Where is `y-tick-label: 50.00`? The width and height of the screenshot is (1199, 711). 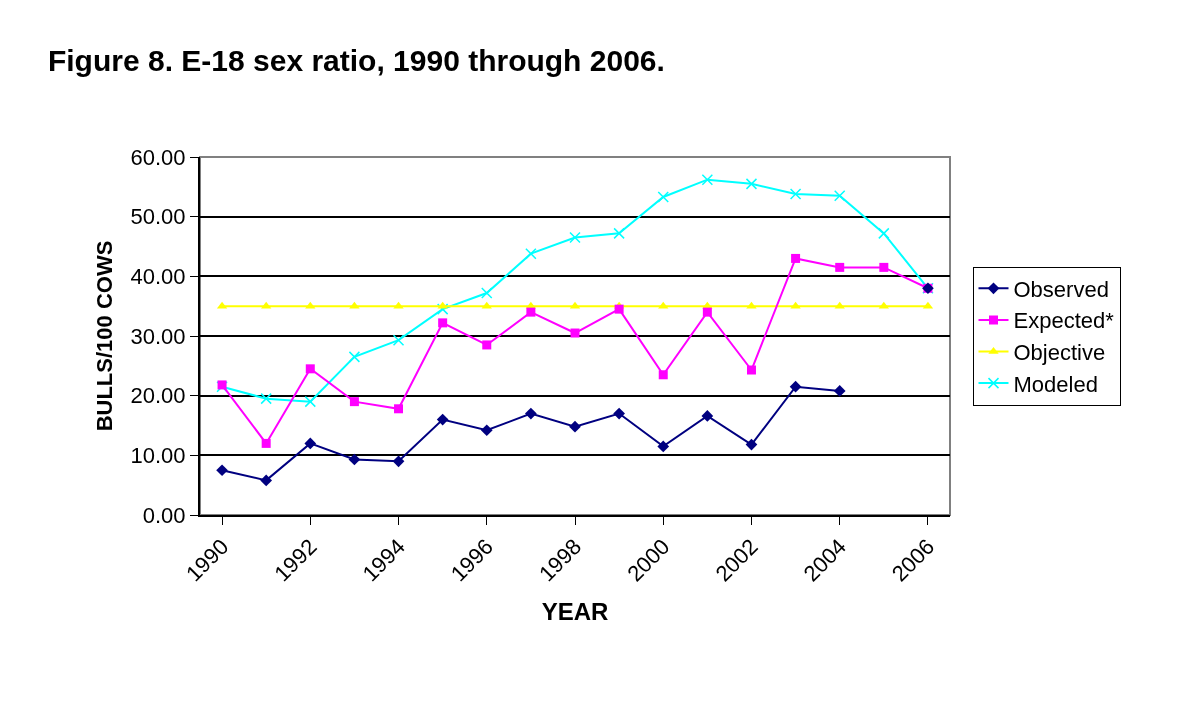 y-tick-label: 50.00 is located at coordinates (158, 217).